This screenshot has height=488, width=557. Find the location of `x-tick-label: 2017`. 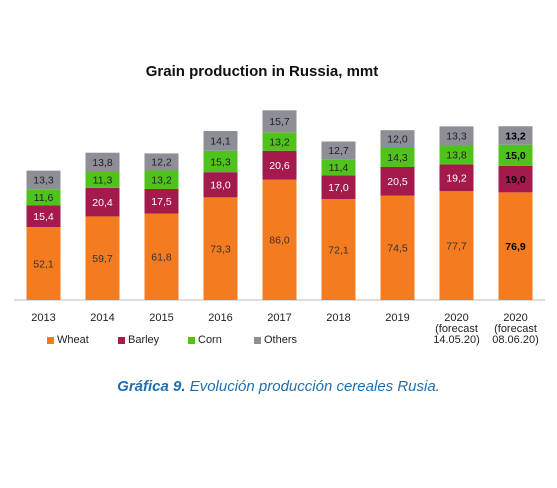

x-tick-label: 2017 is located at coordinates (279, 318).